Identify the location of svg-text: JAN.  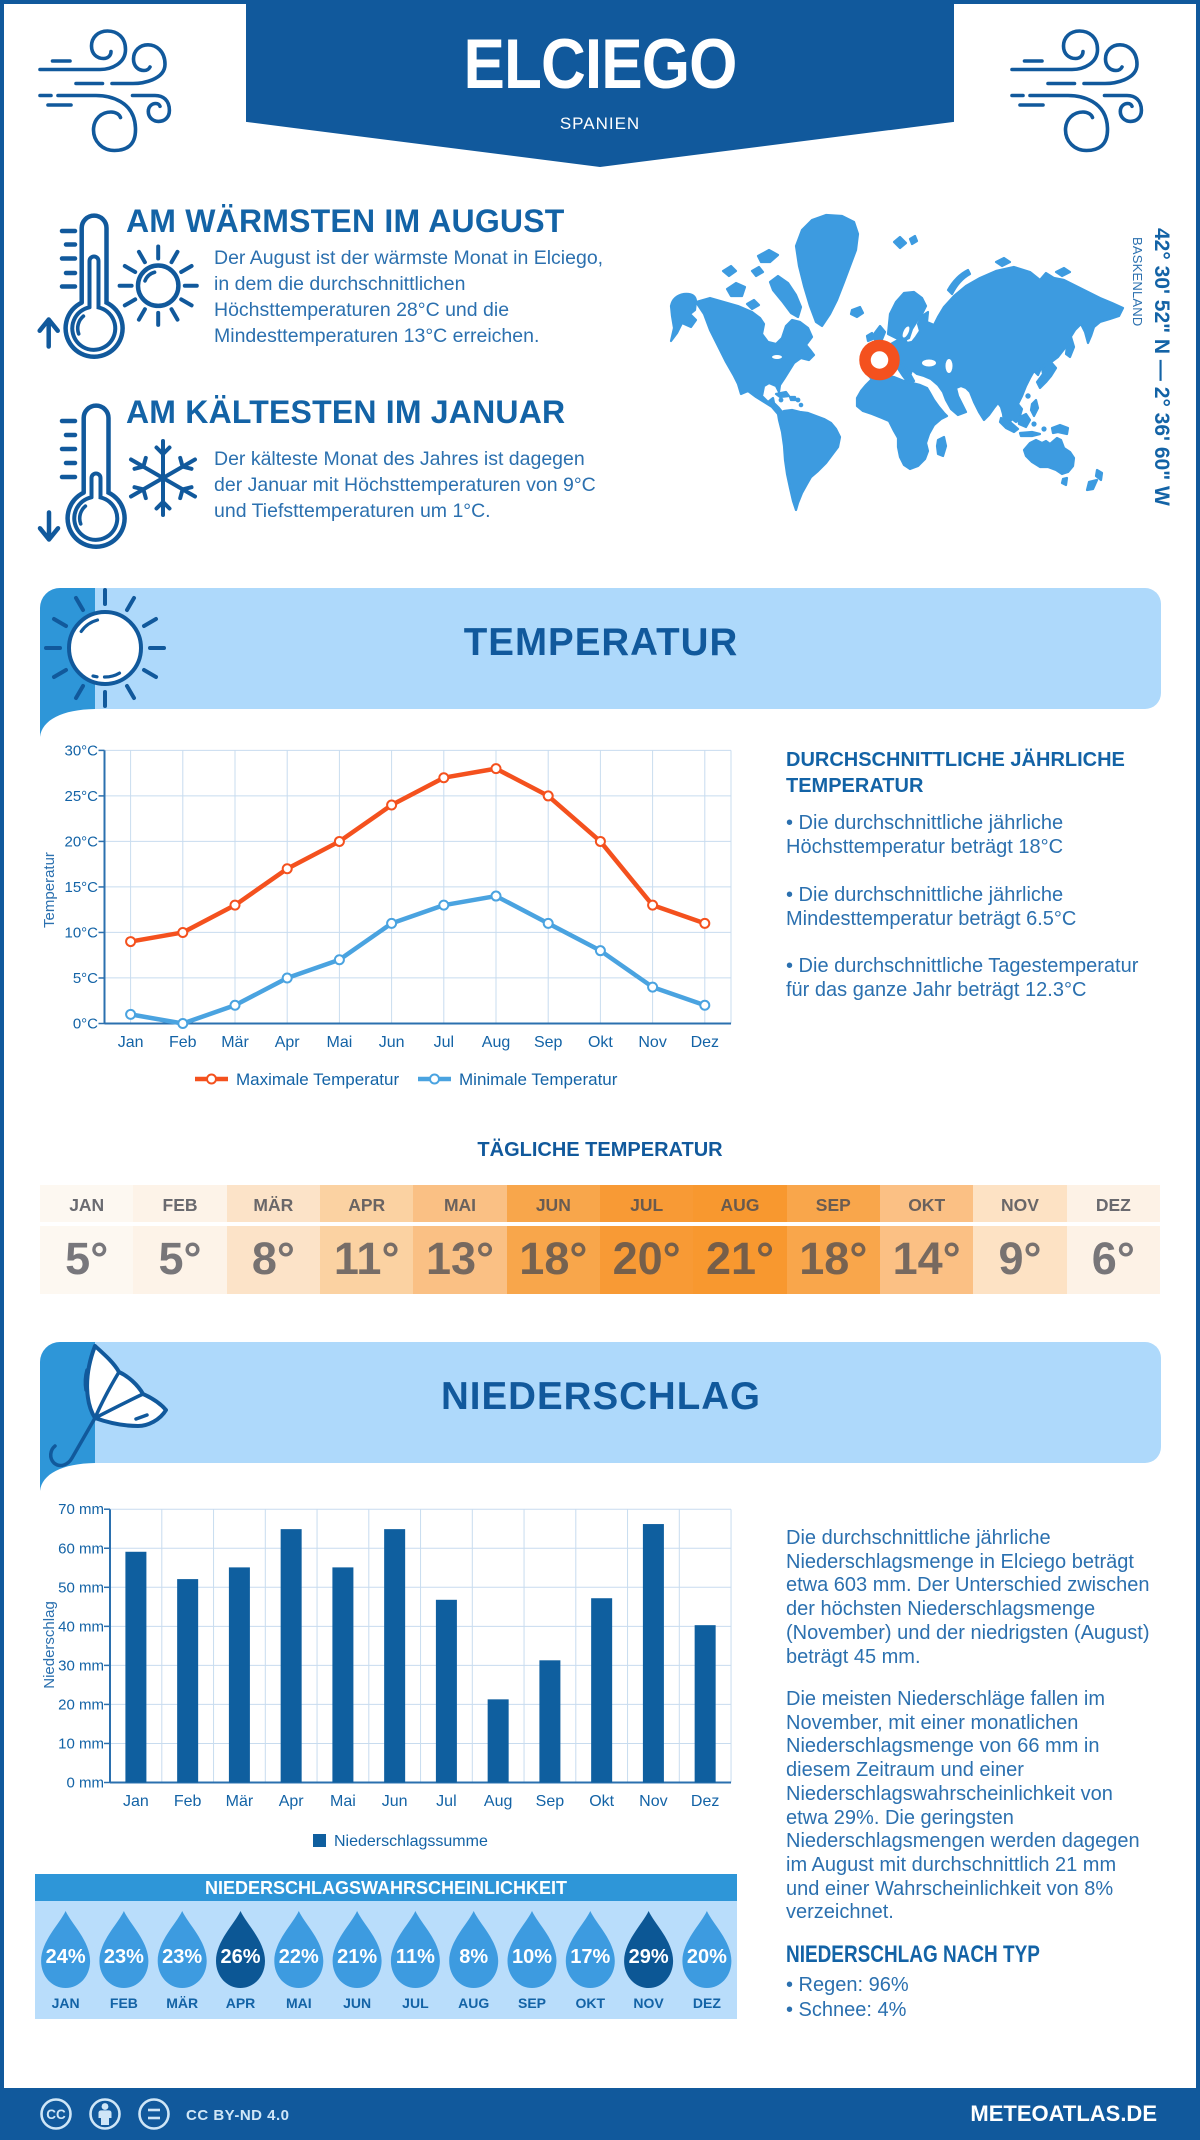
(66, 2003).